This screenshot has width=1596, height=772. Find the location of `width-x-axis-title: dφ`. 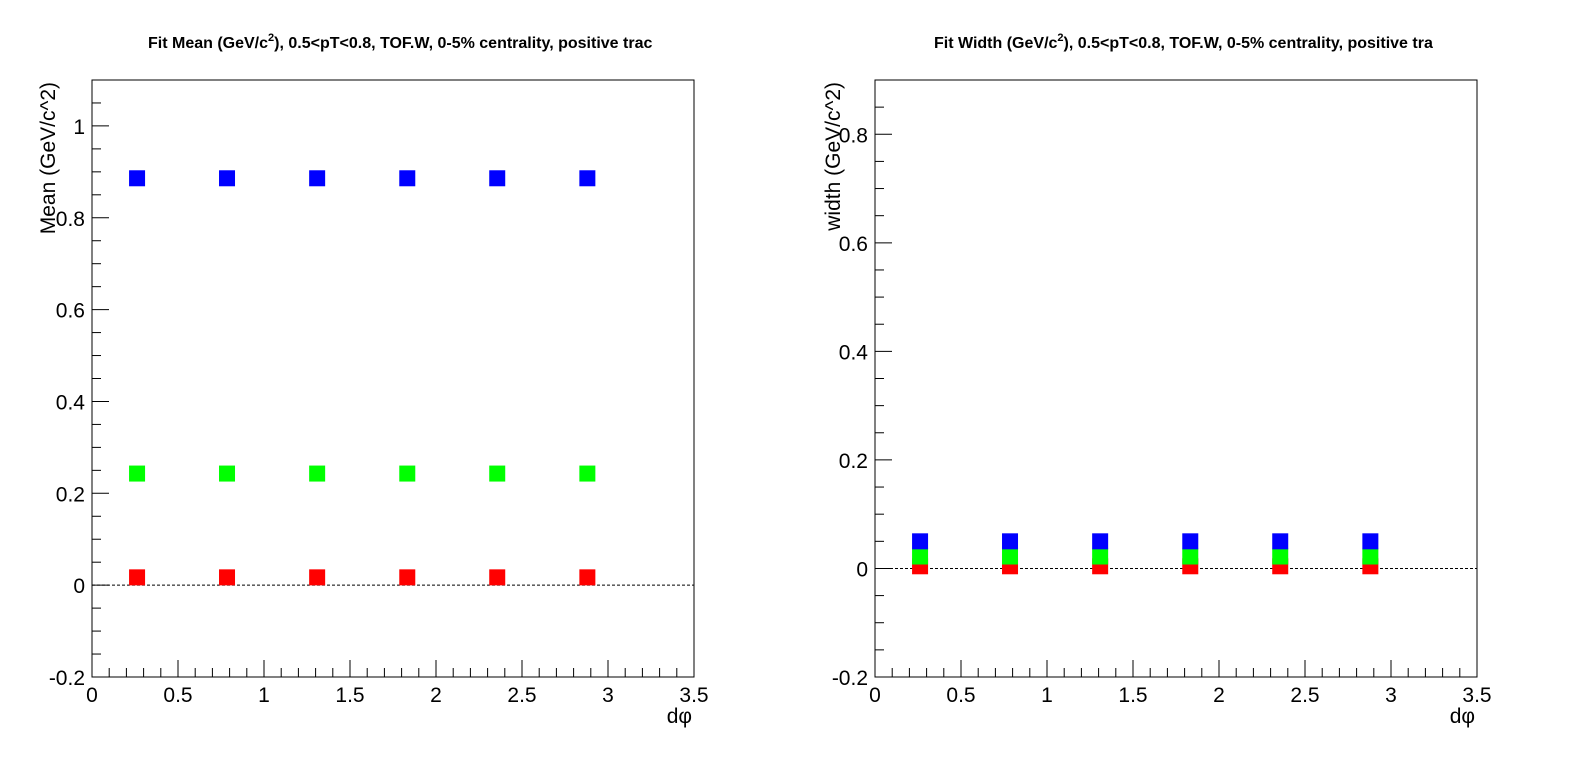

width-x-axis-title: dφ is located at coordinates (1462, 716).